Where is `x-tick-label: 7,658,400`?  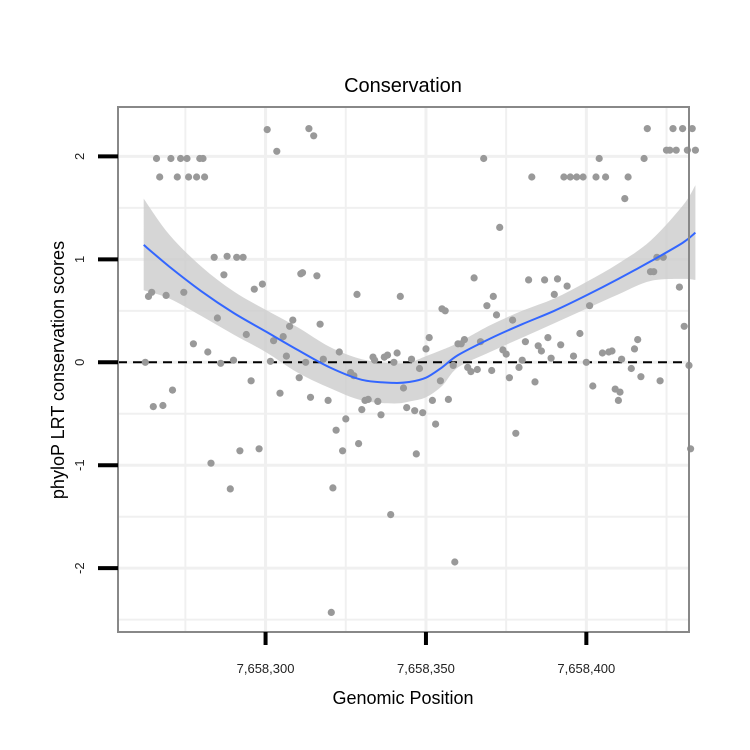 x-tick-label: 7,658,400 is located at coordinates (586, 668).